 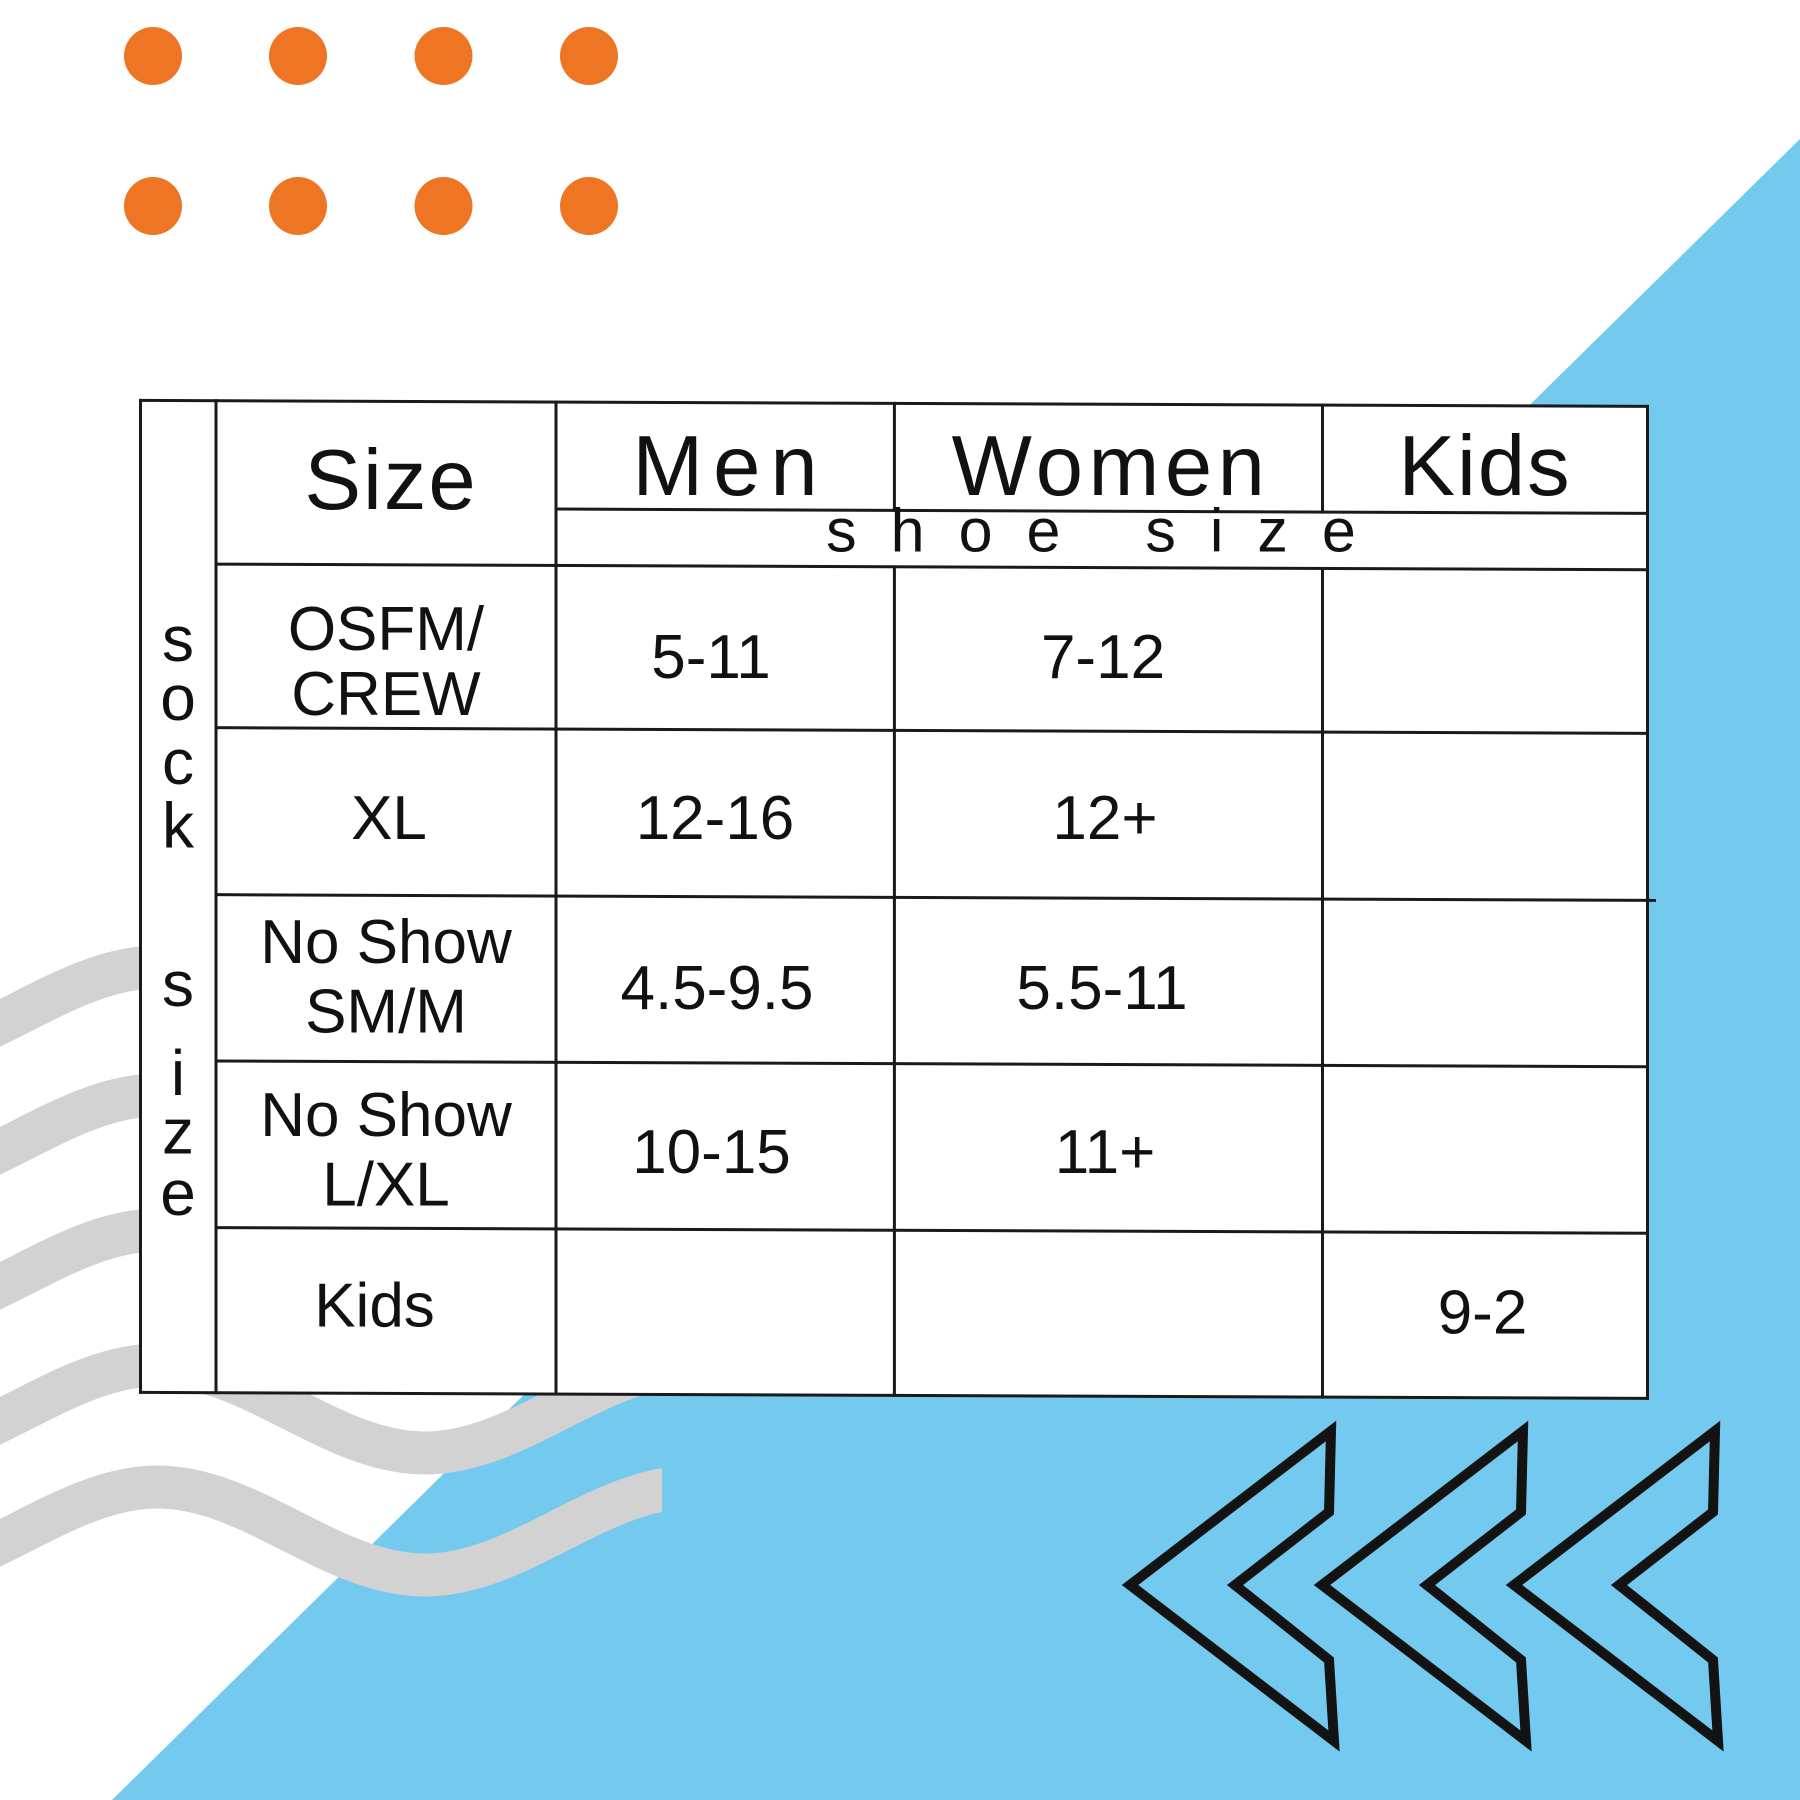 What do you see at coordinates (386, 629) in the screenshot?
I see `svg-text: OSFM/` at bounding box center [386, 629].